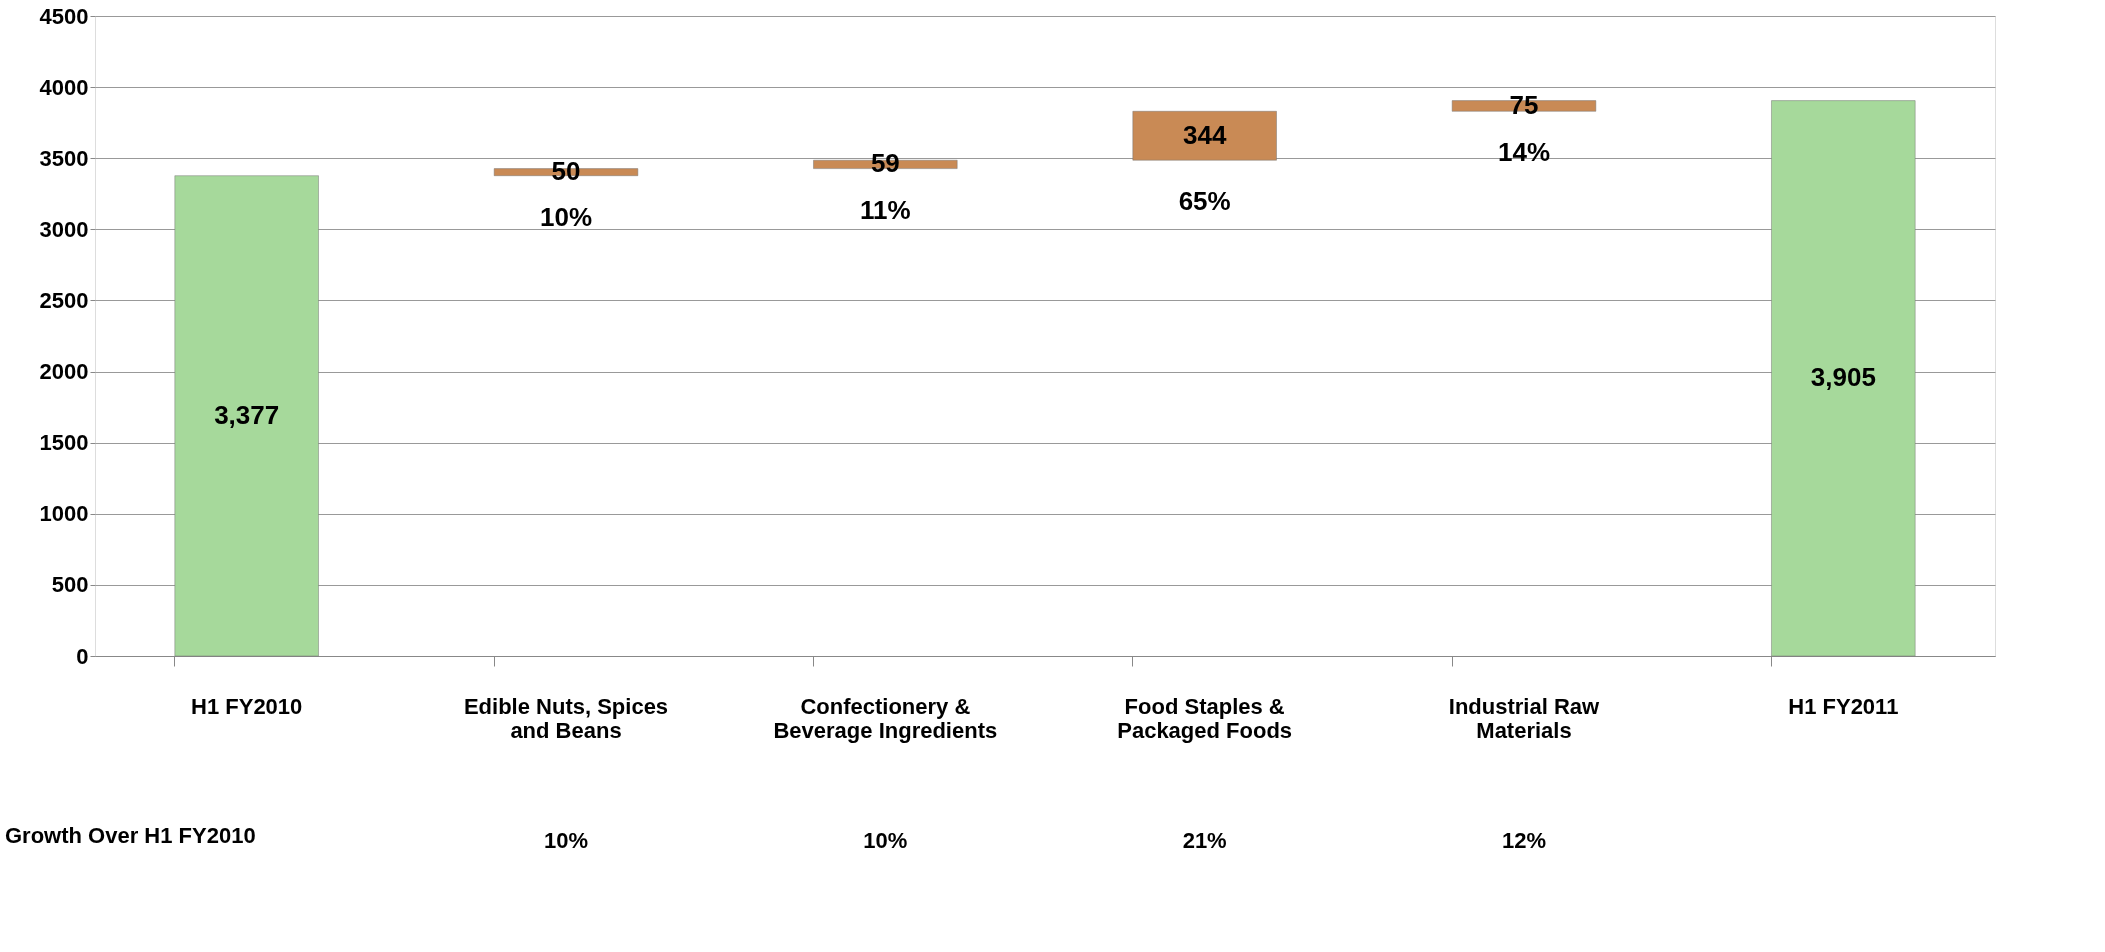  I want to click on data-label: 3,377, so click(247, 414).